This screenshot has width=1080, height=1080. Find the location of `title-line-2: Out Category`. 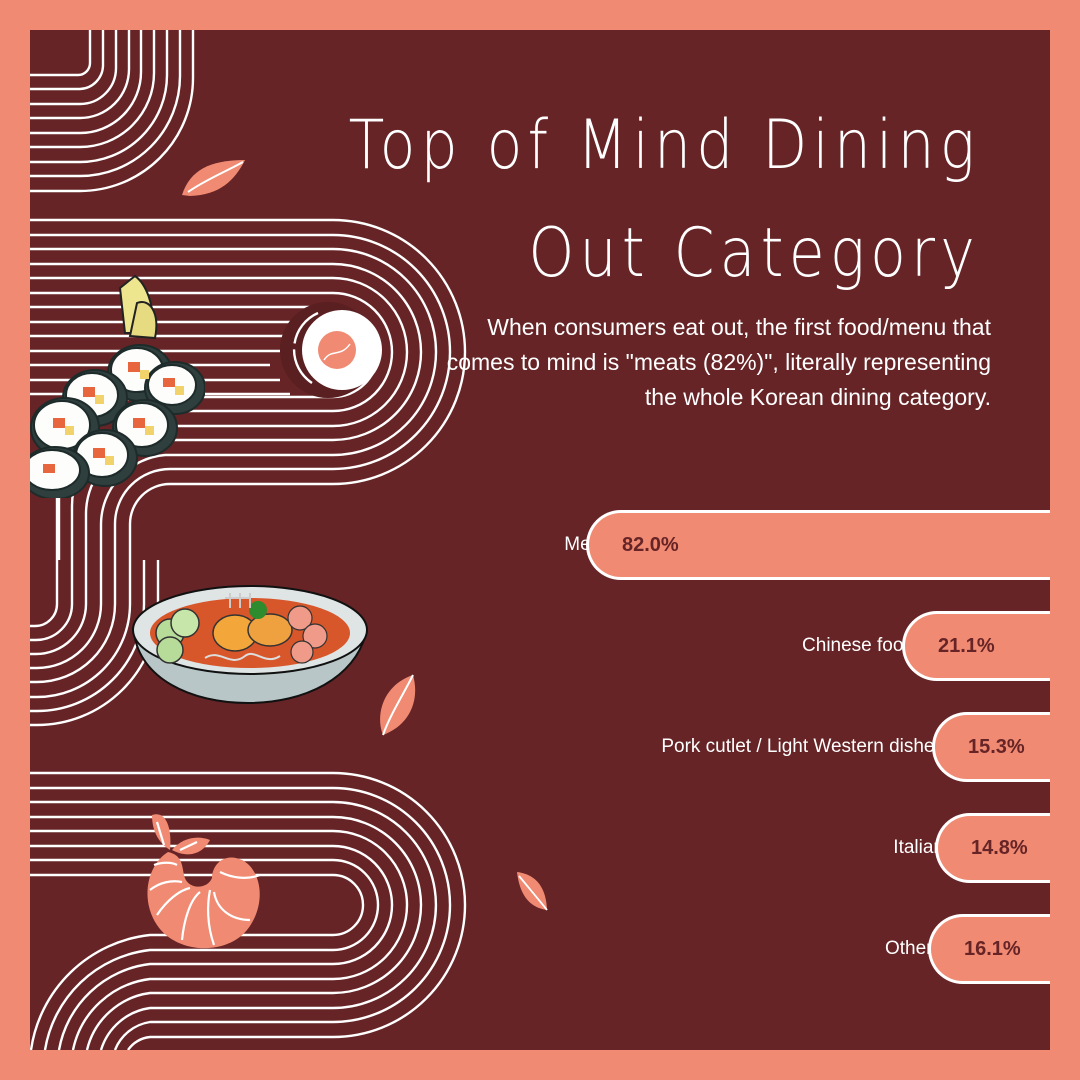

title-line-2: Out Category is located at coordinates (754, 253).